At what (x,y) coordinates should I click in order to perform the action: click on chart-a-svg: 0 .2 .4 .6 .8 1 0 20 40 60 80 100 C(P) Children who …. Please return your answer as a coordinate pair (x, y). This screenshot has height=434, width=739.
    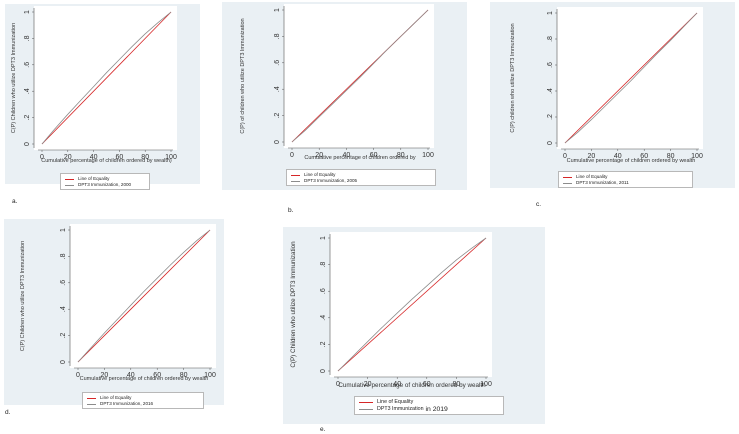
    Looking at the image, I should click on (94, 85).